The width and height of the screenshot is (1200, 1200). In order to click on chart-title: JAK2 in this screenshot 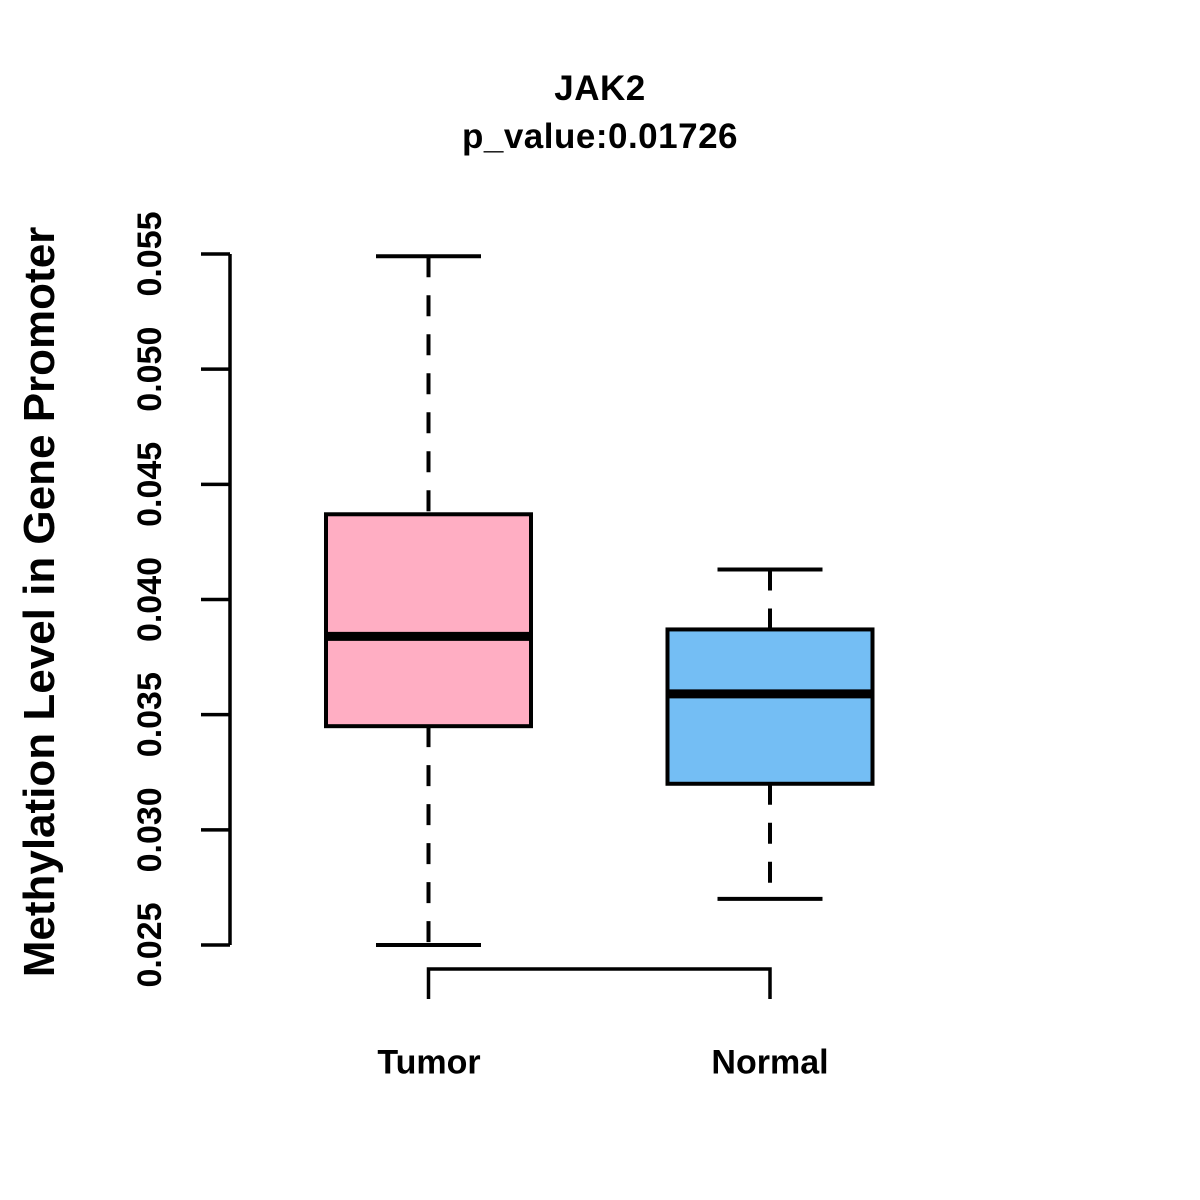, I will do `click(600, 88)`.